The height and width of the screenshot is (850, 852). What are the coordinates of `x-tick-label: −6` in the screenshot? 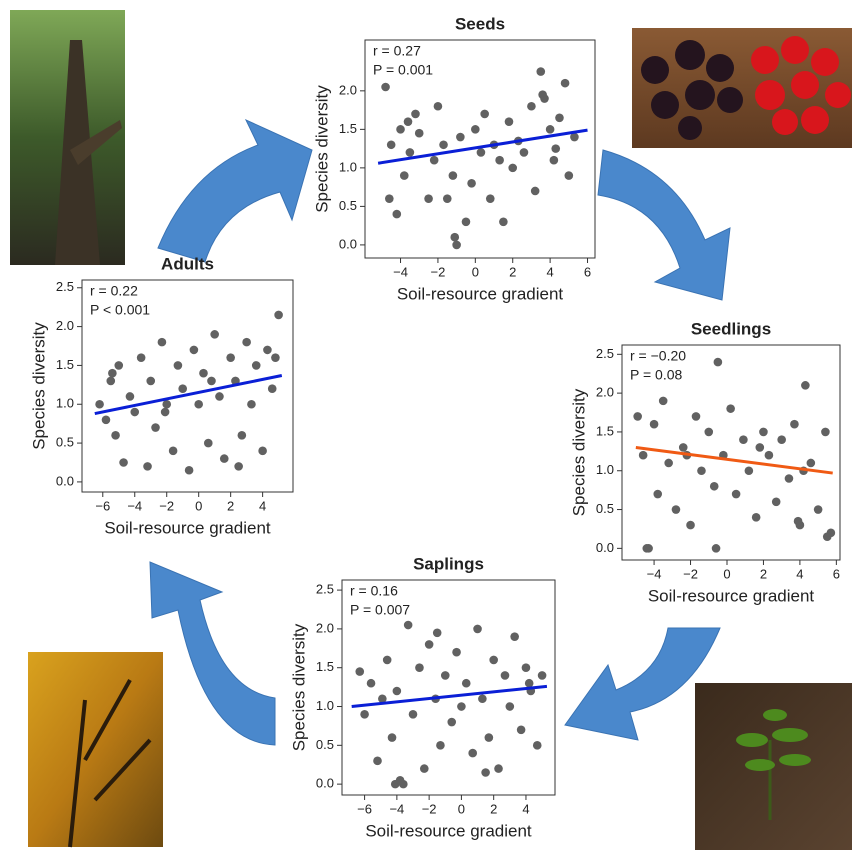 It's located at (364, 808).